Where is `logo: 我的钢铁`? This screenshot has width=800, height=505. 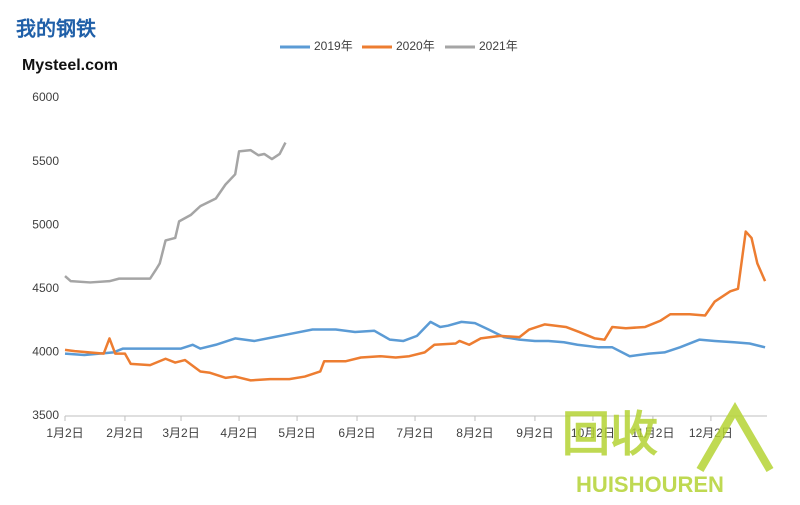 logo: 我的钢铁 is located at coordinates (56, 28).